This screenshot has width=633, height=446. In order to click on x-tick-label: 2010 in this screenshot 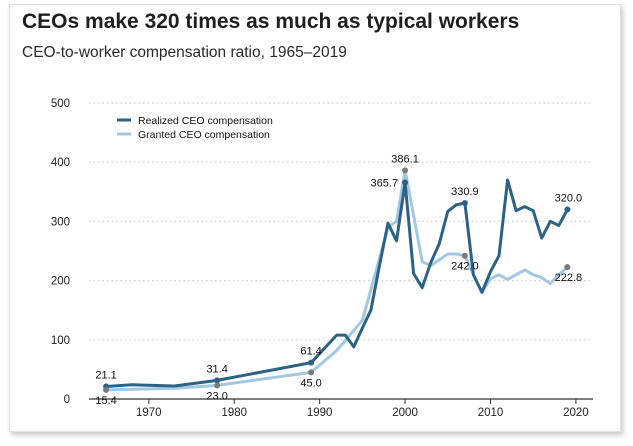, I will do `click(491, 413)`.